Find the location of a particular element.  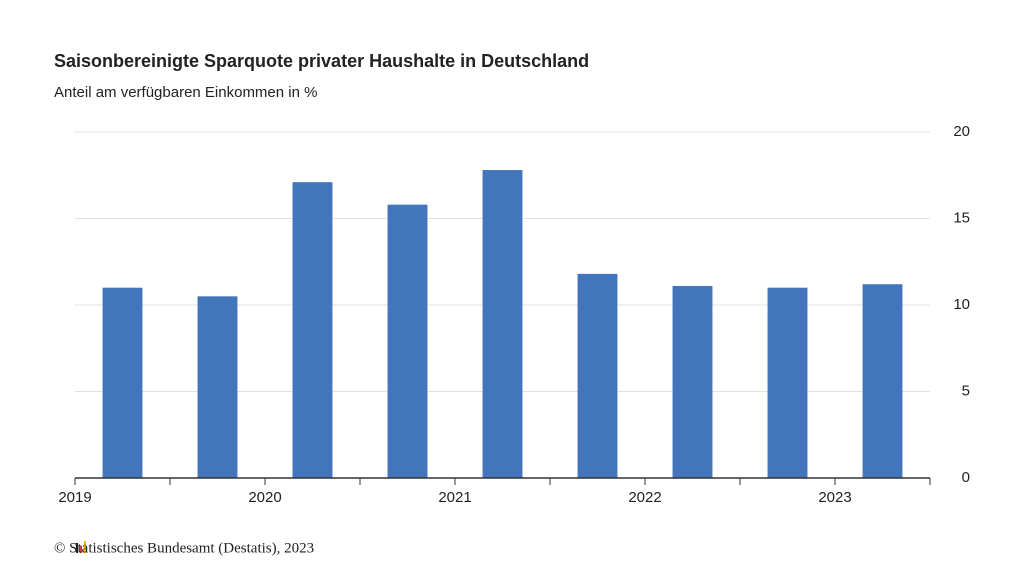

y-tick-label: 10 is located at coordinates (961, 304).